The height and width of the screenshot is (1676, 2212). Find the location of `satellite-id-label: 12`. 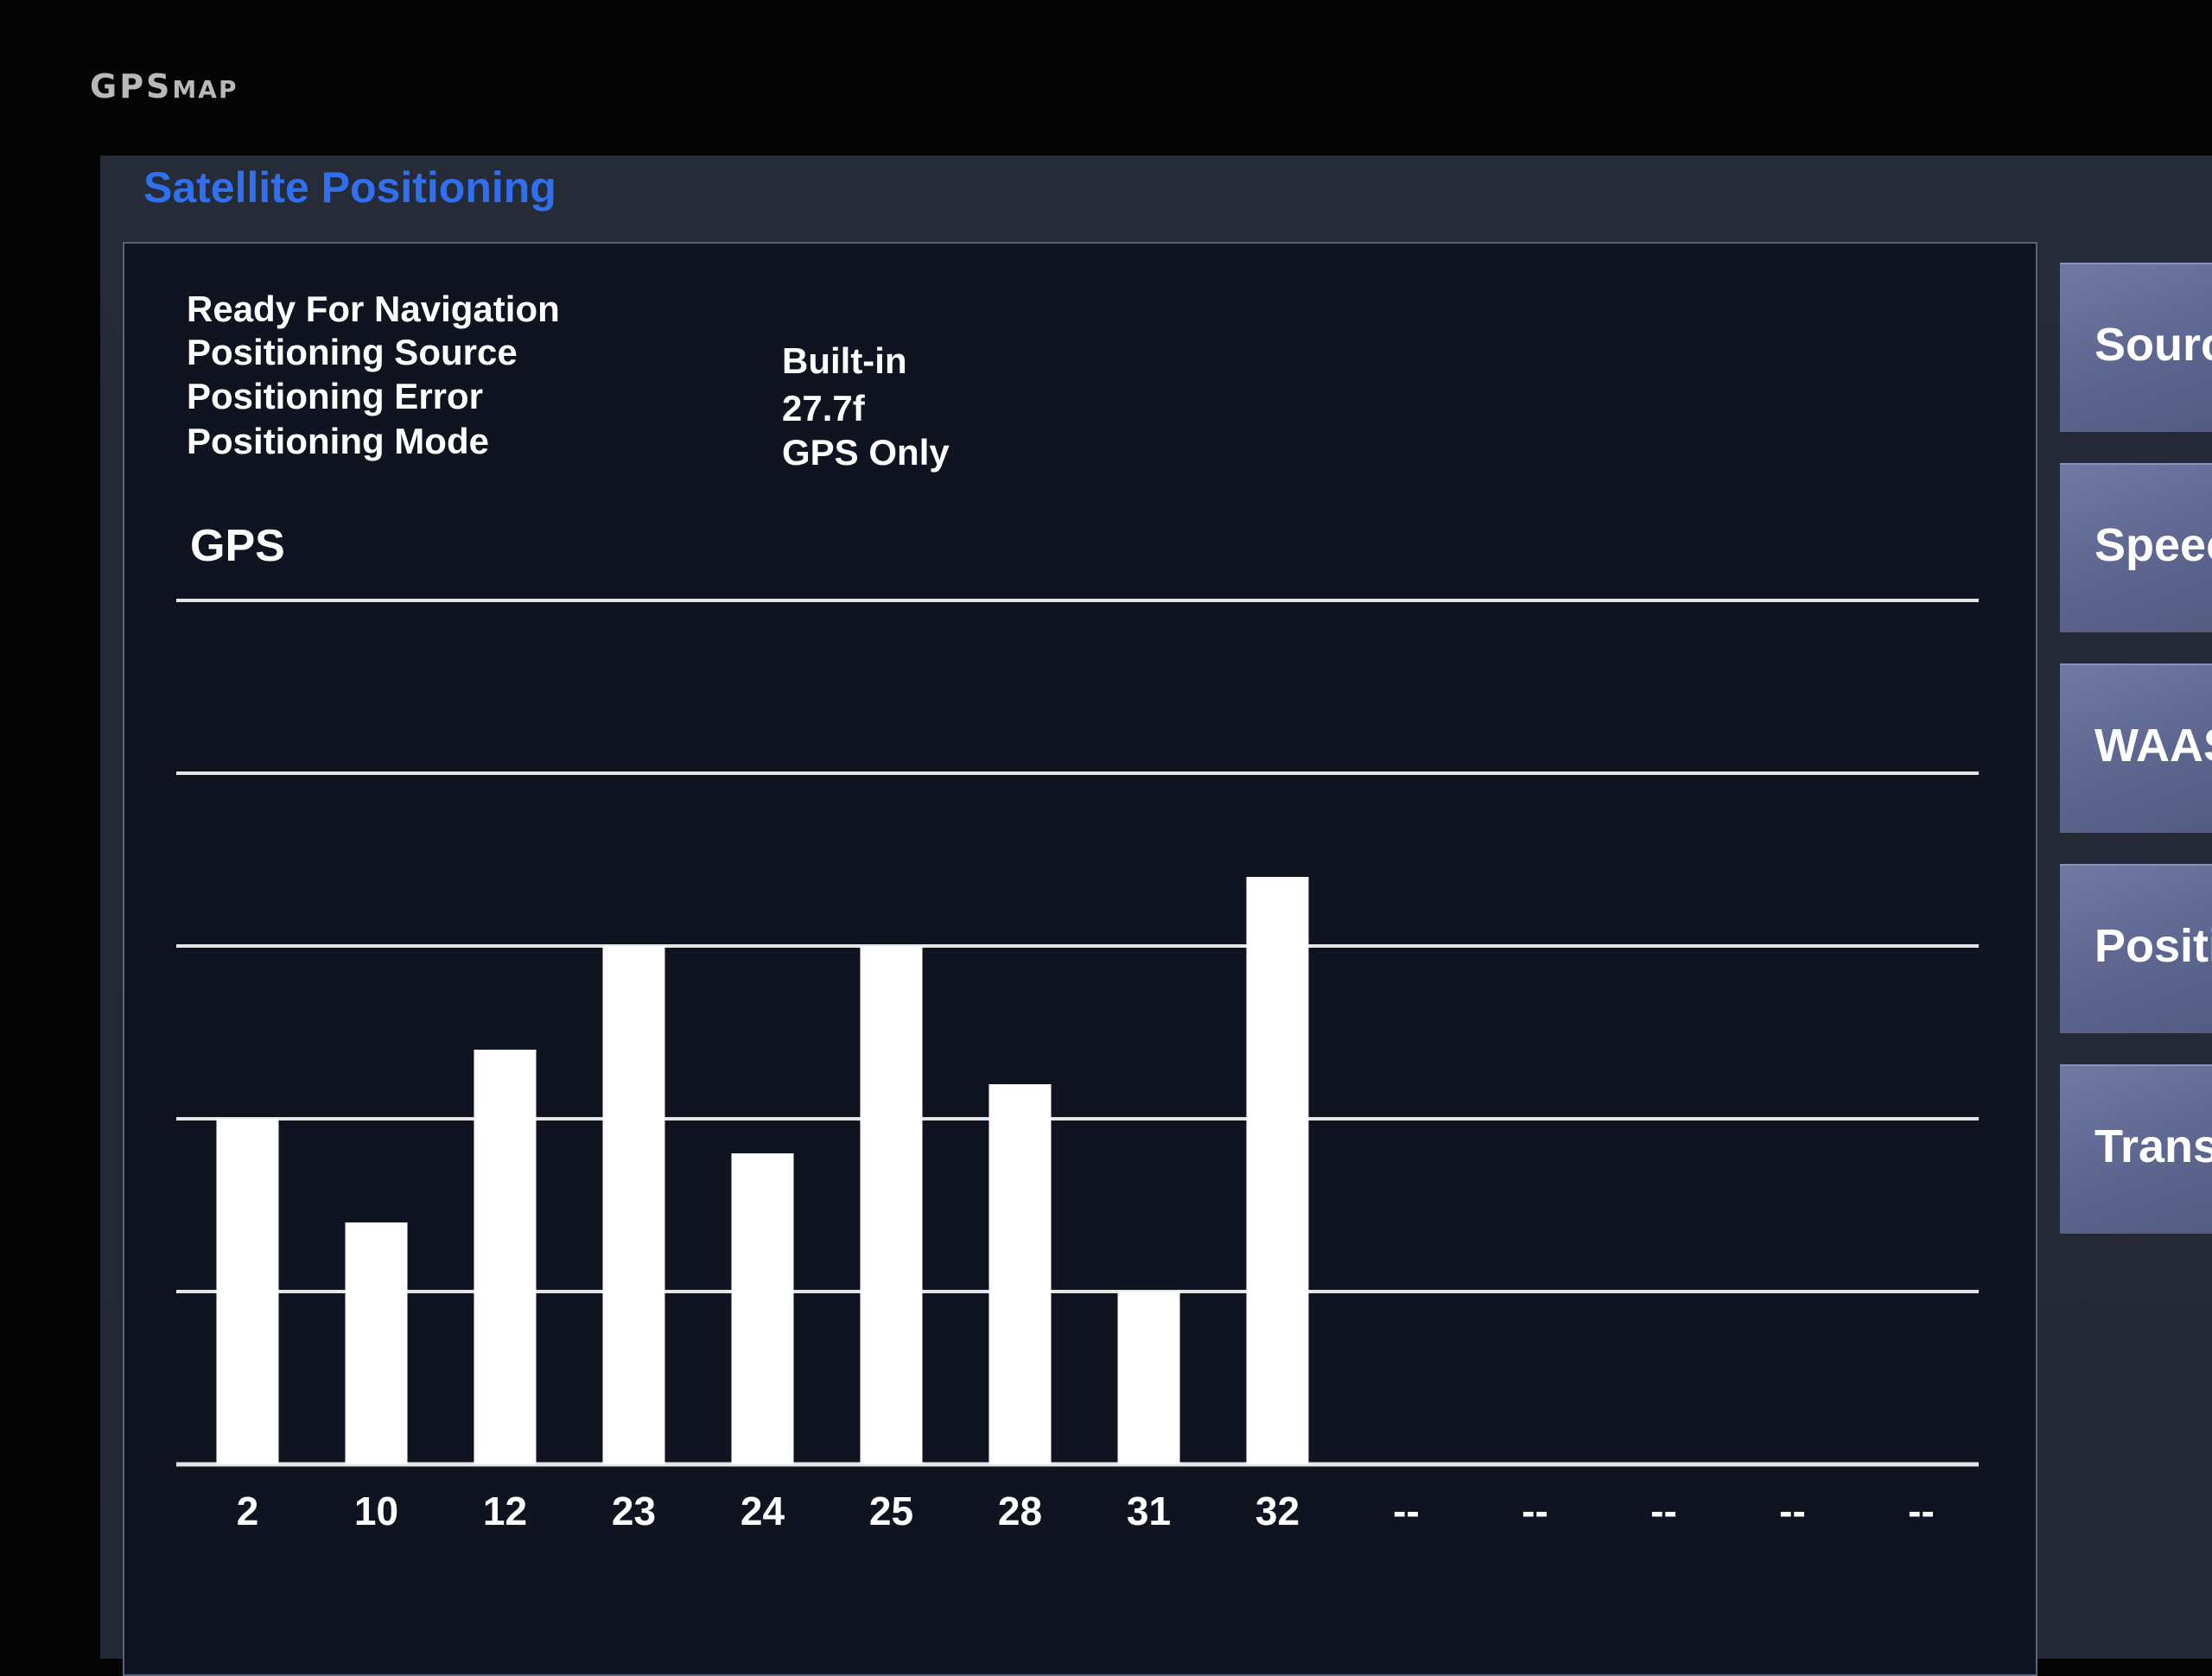

satellite-id-label: 12 is located at coordinates (505, 1511).